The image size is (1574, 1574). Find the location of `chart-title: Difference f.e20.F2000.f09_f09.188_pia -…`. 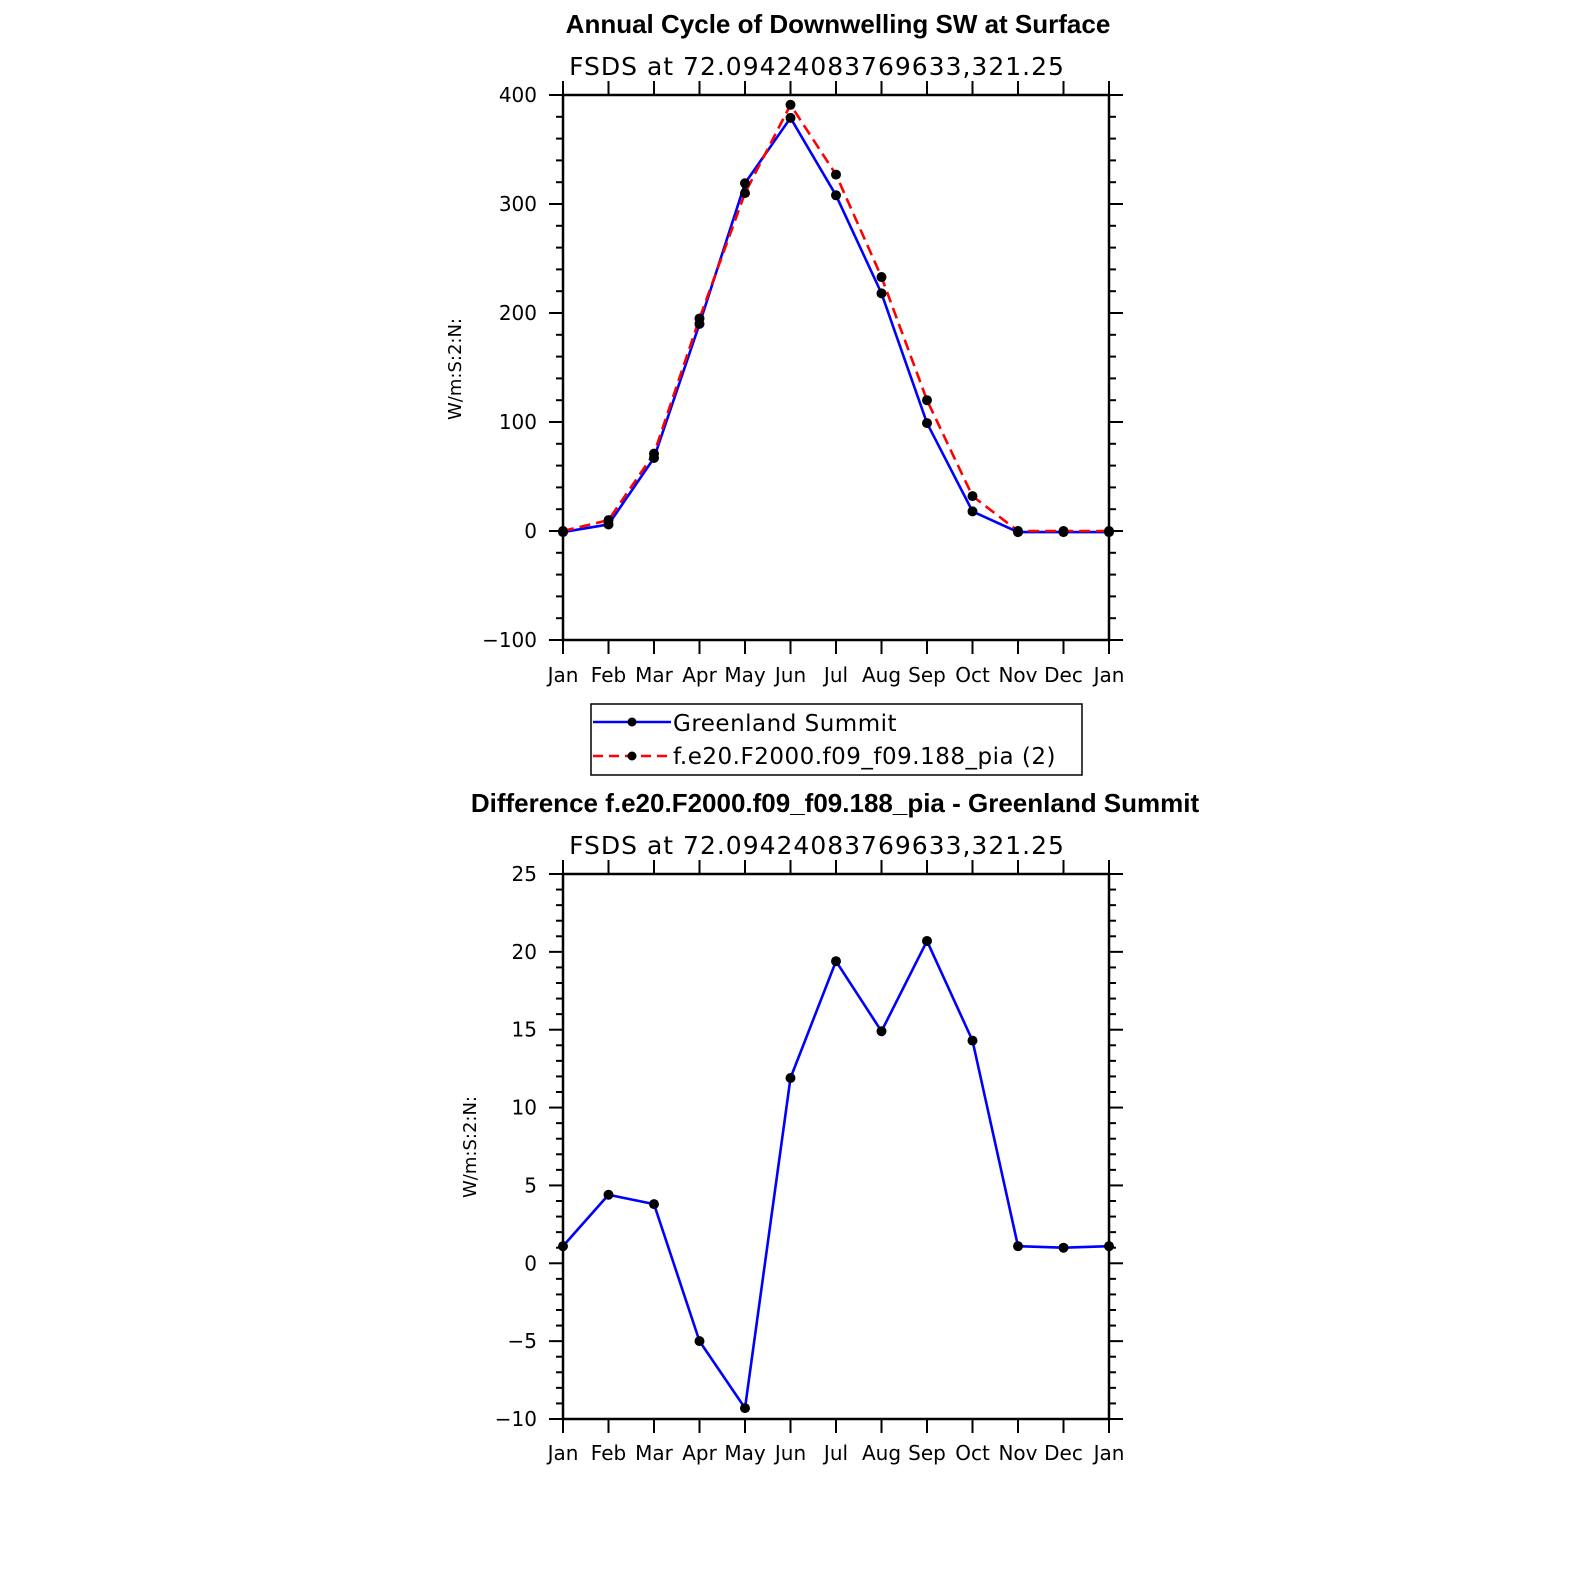

chart-title: Difference f.e20.F2000.f09_f09.188_pia -… is located at coordinates (835, 803).